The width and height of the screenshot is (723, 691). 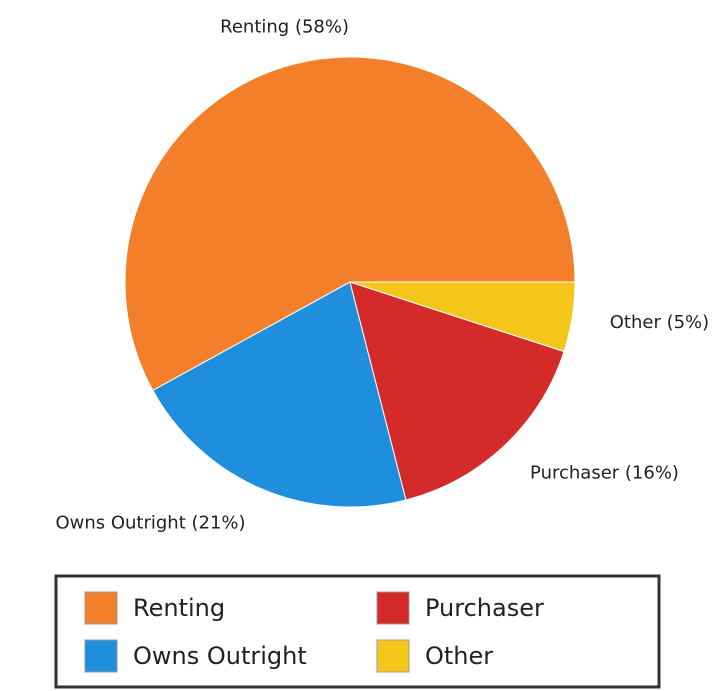 I want to click on slice-label: Purchaser (16%), so click(x=604, y=473).